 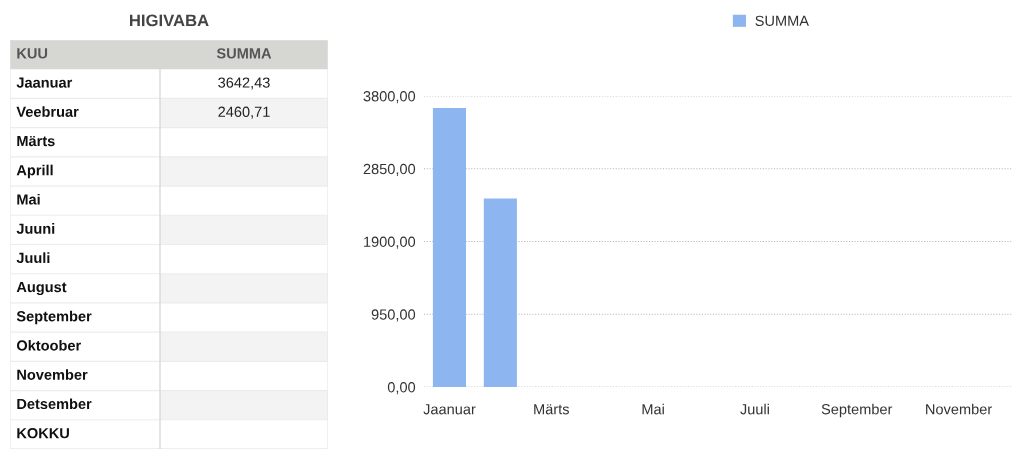 I want to click on category-label: Jaanuar, so click(x=44, y=82).